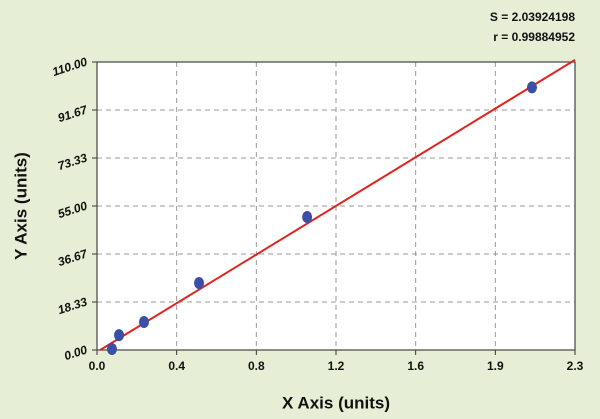  Describe the element at coordinates (336, 402) in the screenshot. I see `x-axis-label: X Axis (units)` at that location.